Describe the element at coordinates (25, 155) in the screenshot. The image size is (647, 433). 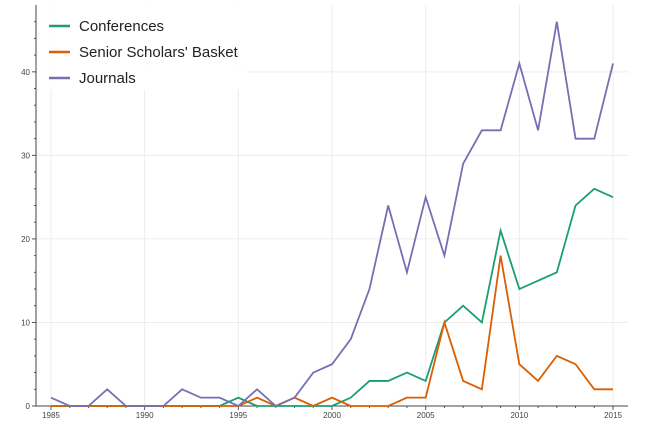
I see `y-tick-label: 30` at that location.